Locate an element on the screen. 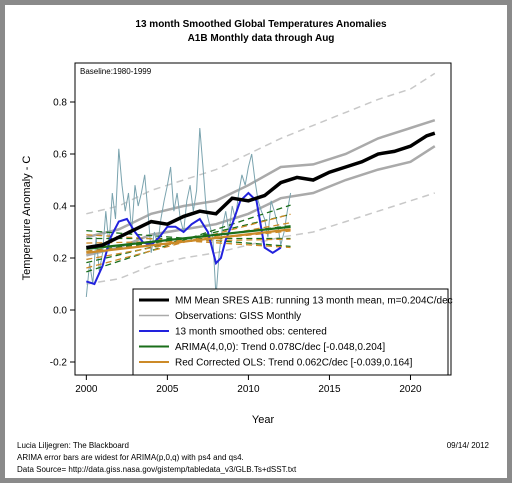  legend-box is located at coordinates (290, 332).